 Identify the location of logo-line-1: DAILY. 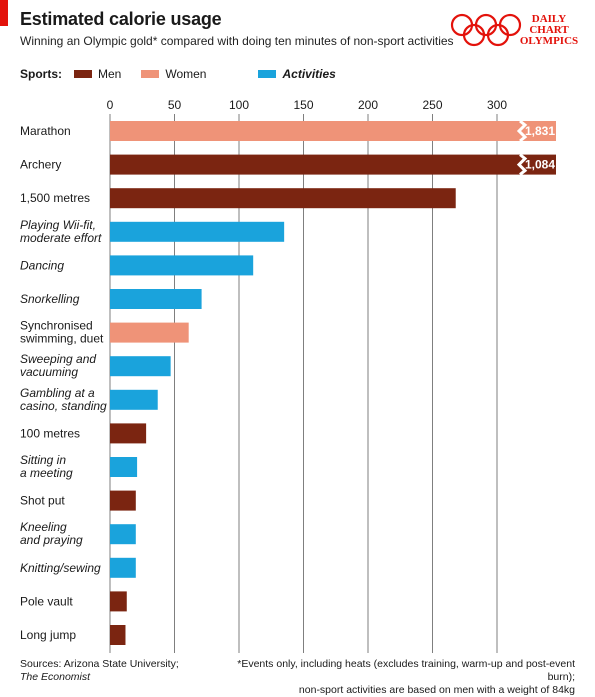
(549, 19).